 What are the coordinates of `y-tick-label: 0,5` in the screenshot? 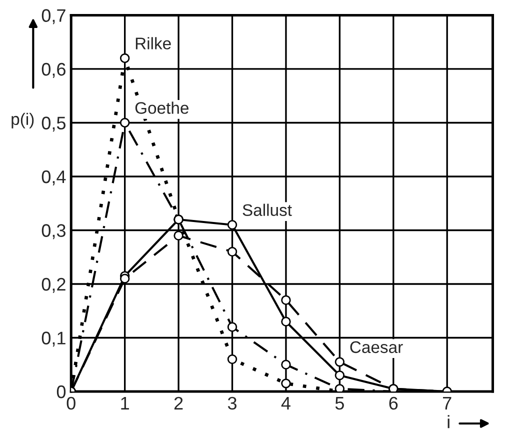 It's located at (54, 124).